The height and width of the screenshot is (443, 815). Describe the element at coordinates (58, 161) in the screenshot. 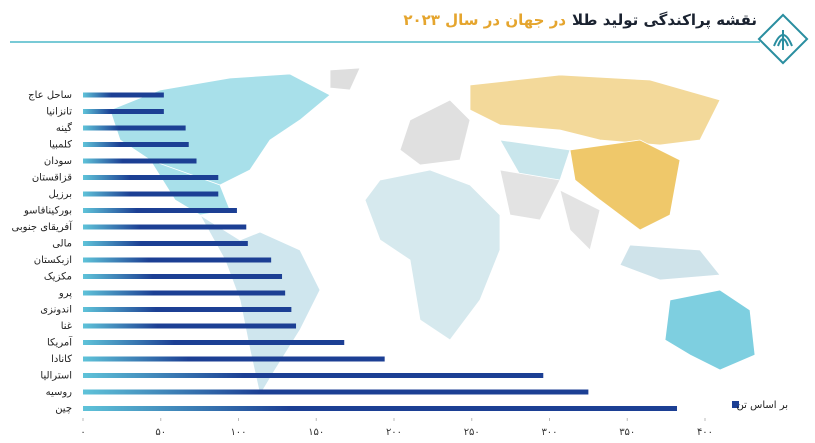

I see `y-tick-label: سودان` at that location.